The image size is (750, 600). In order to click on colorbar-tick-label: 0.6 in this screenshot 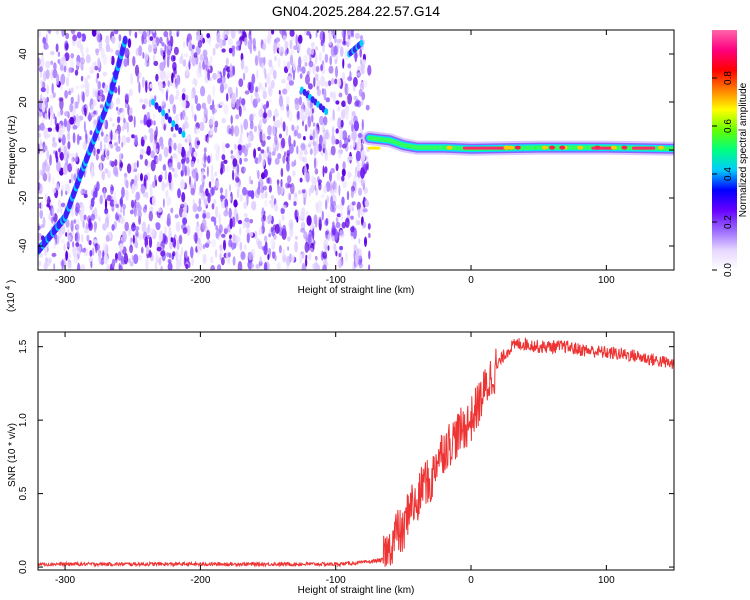, I will do `click(728, 126)`.